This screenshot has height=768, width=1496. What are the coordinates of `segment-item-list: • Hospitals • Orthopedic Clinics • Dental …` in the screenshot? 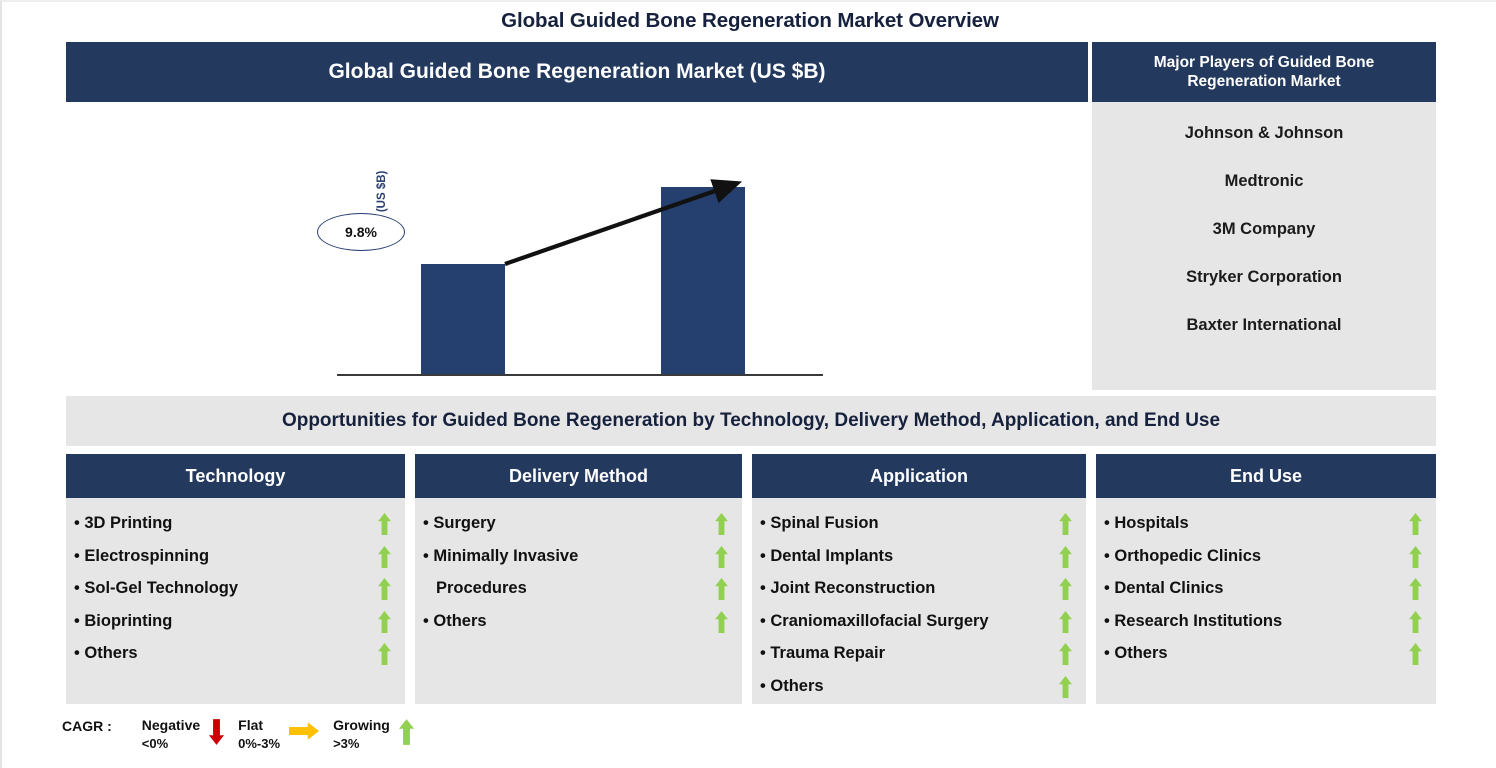 It's located at (1266, 584).